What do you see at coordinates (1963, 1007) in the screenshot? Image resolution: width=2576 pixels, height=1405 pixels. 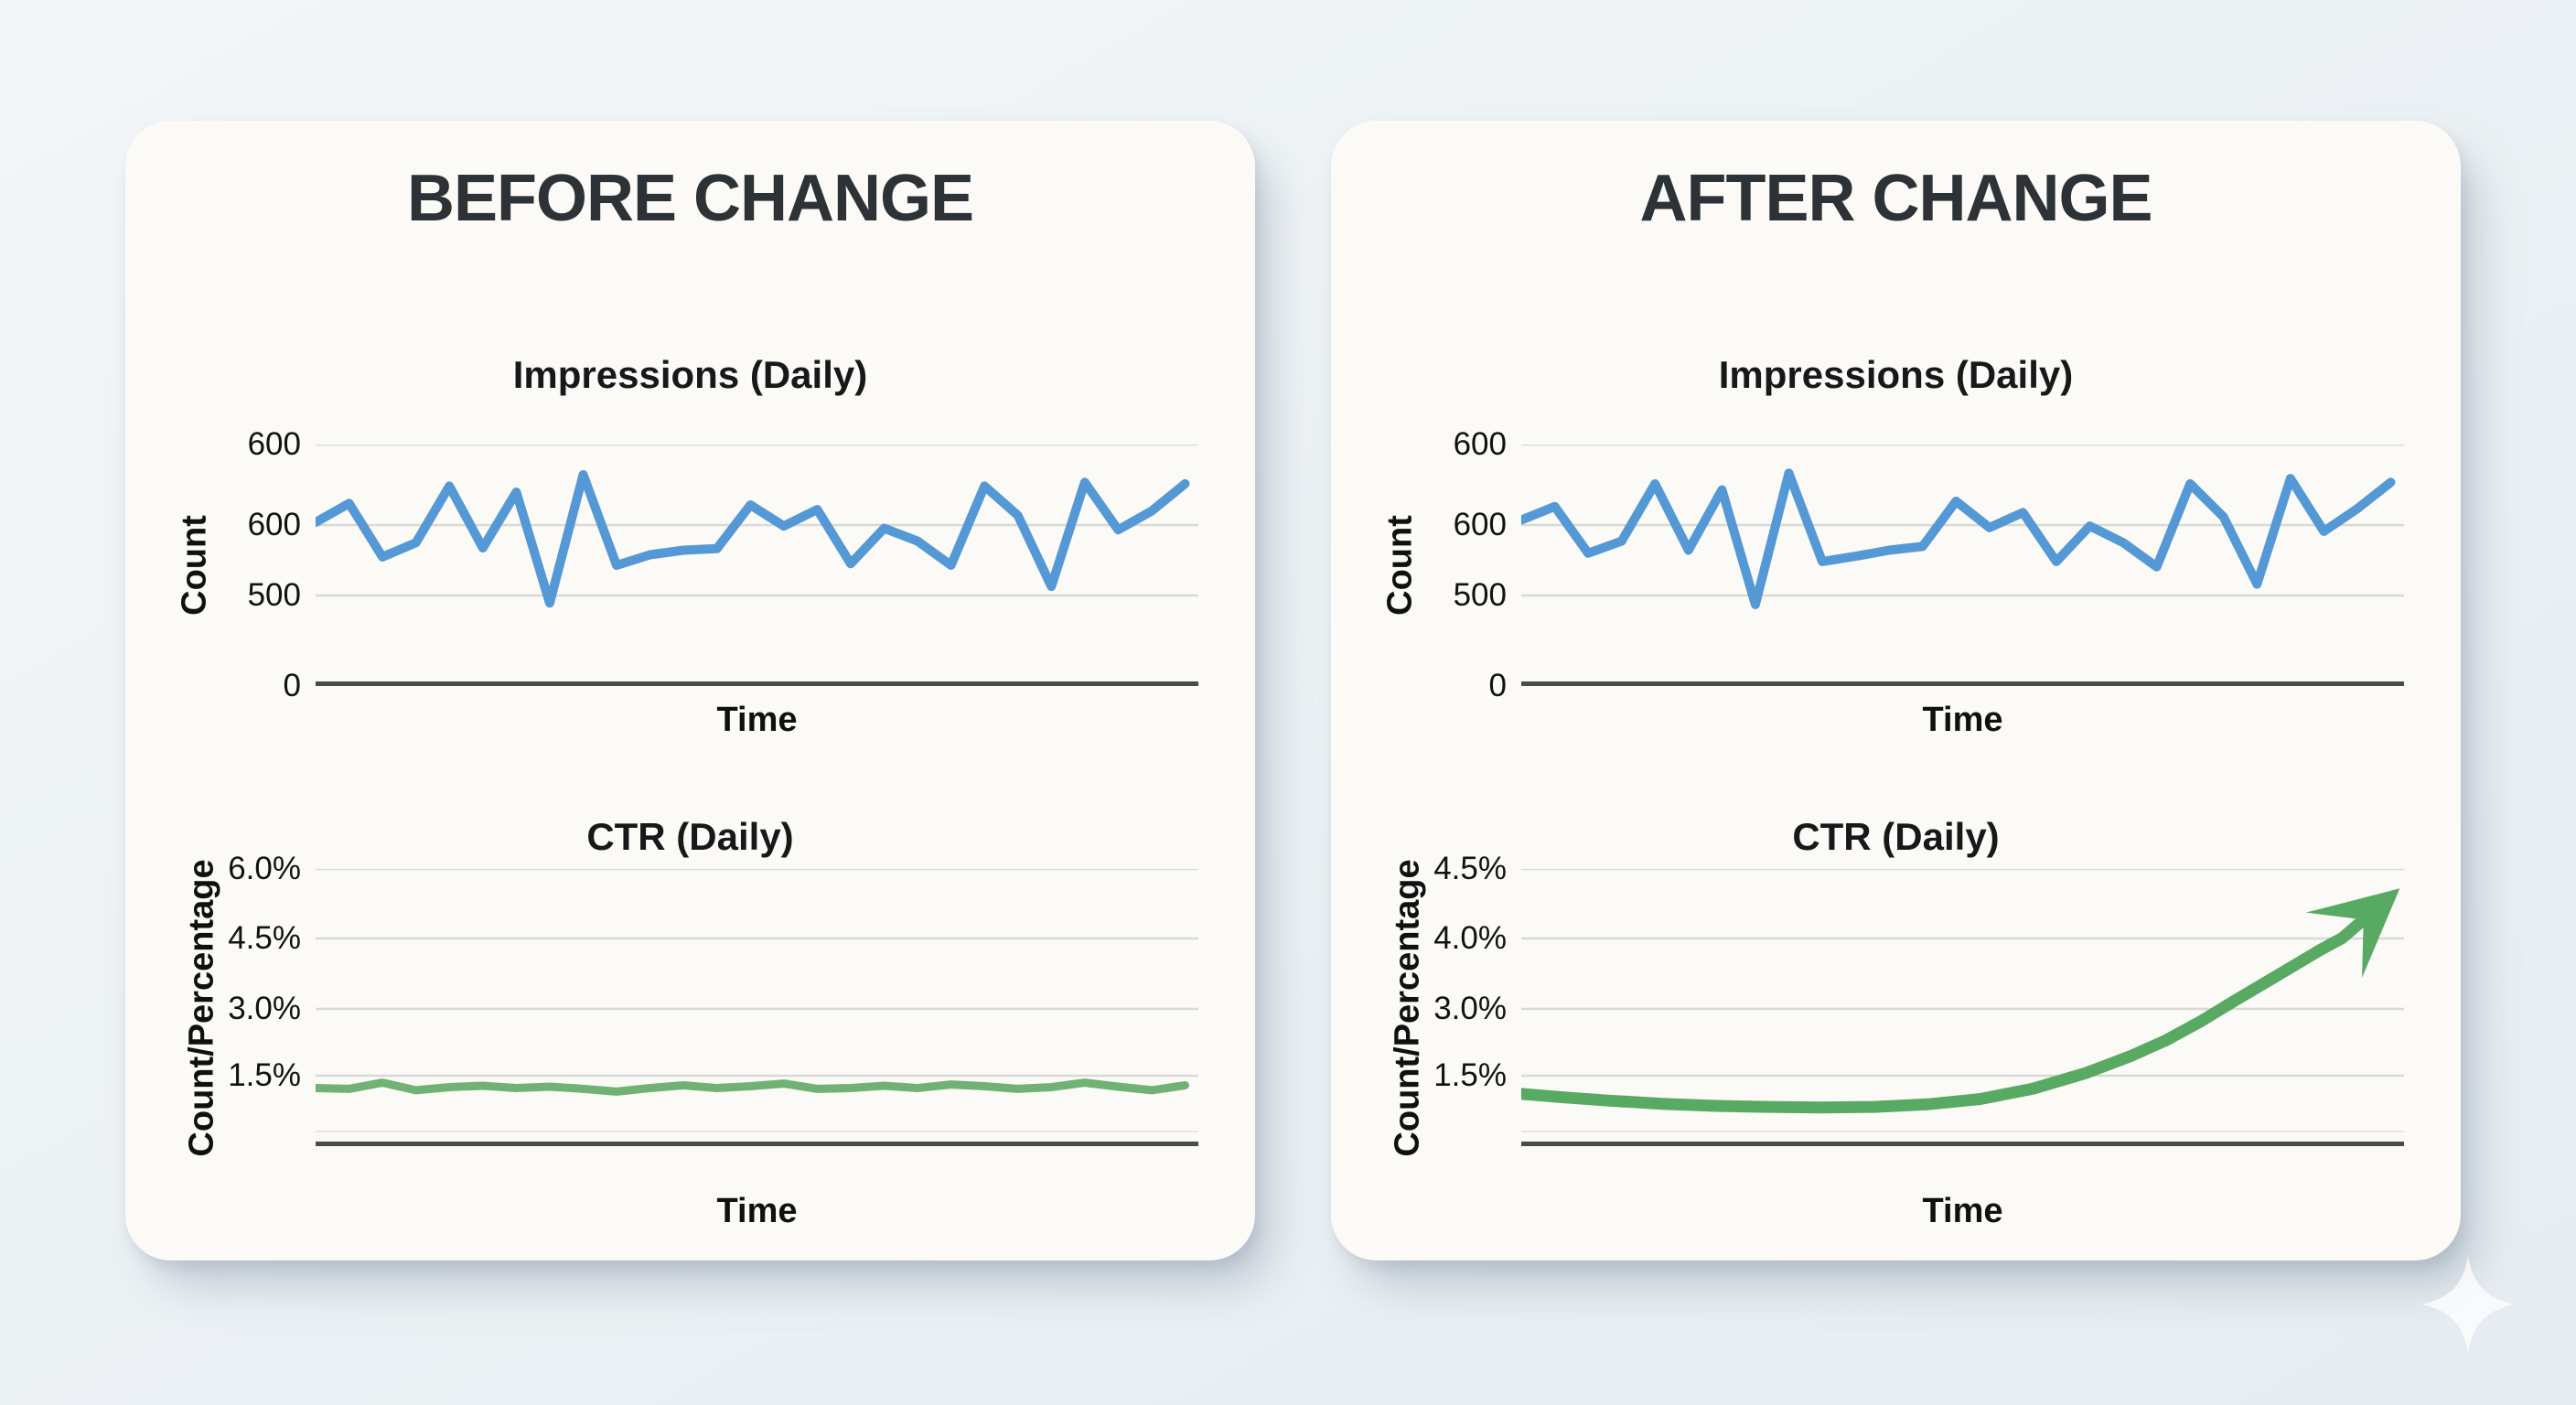 I see `ctr-growth-arrow-plot` at bounding box center [1963, 1007].